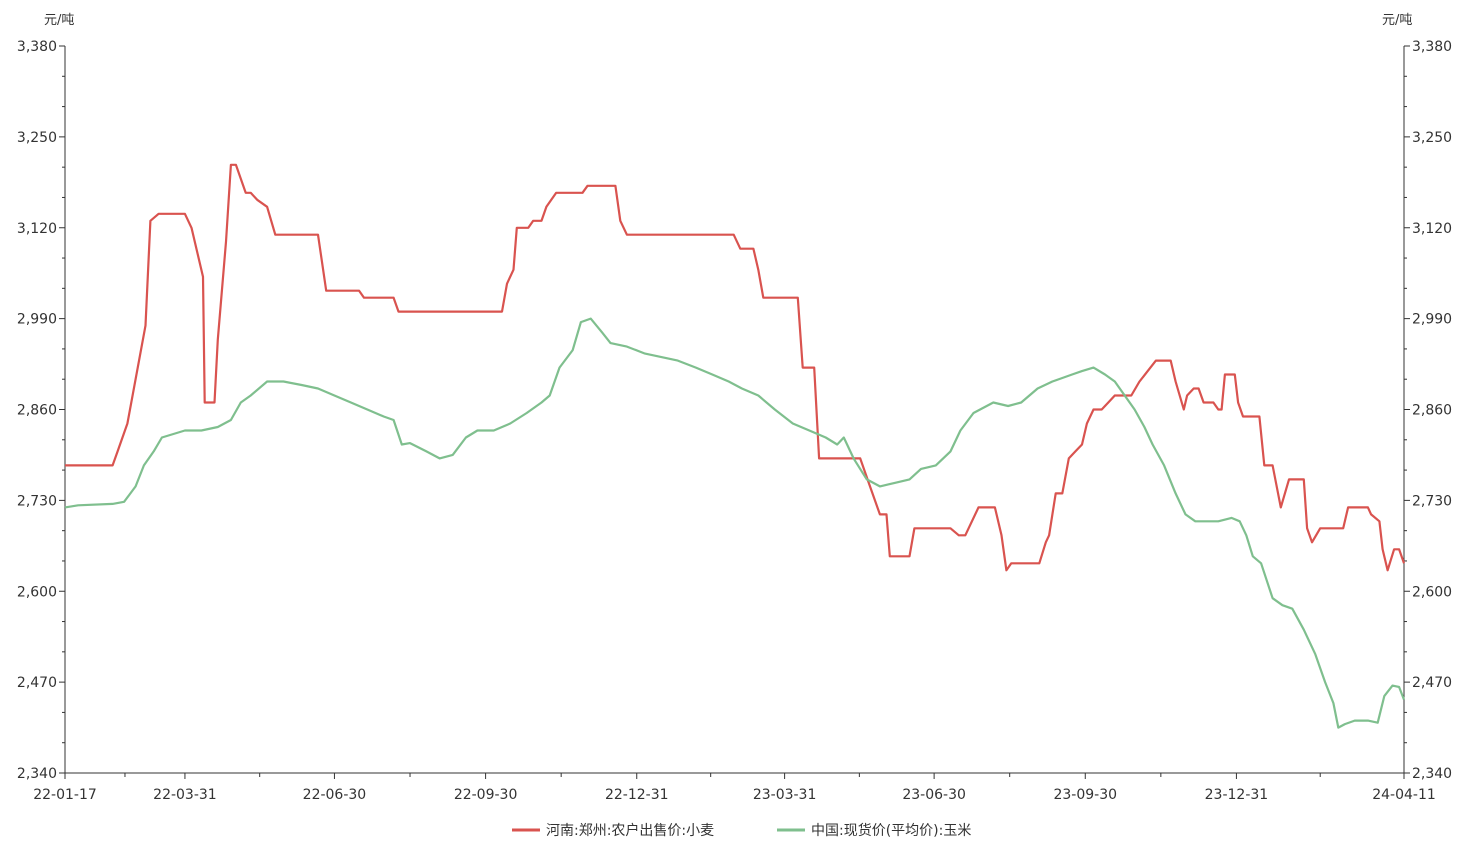  Describe the element at coordinates (486, 795) in the screenshot. I see `x-tick-label: 22-09-30` at that location.